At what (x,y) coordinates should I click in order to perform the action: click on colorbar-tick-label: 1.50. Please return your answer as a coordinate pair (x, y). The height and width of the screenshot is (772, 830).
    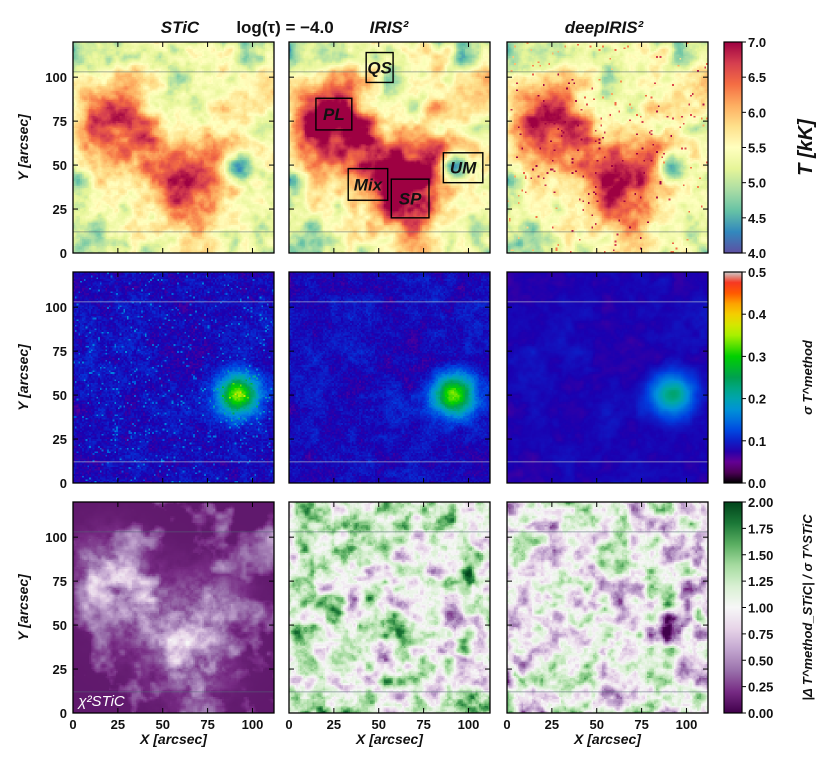
    Looking at the image, I should click on (760, 555).